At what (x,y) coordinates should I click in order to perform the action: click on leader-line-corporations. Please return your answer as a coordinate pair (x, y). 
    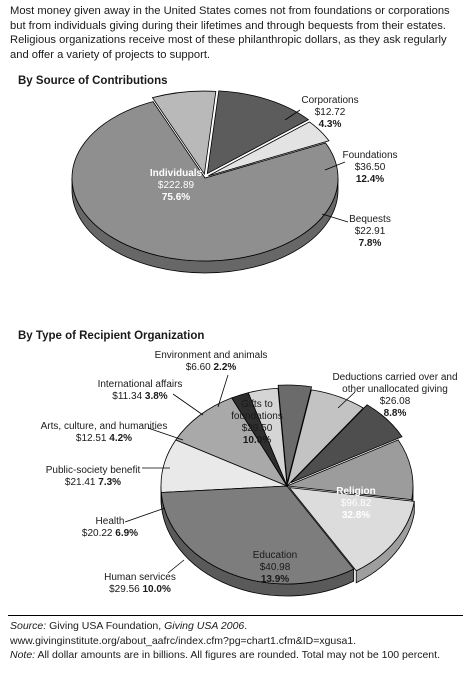
    Looking at the image, I should click on (292, 115).